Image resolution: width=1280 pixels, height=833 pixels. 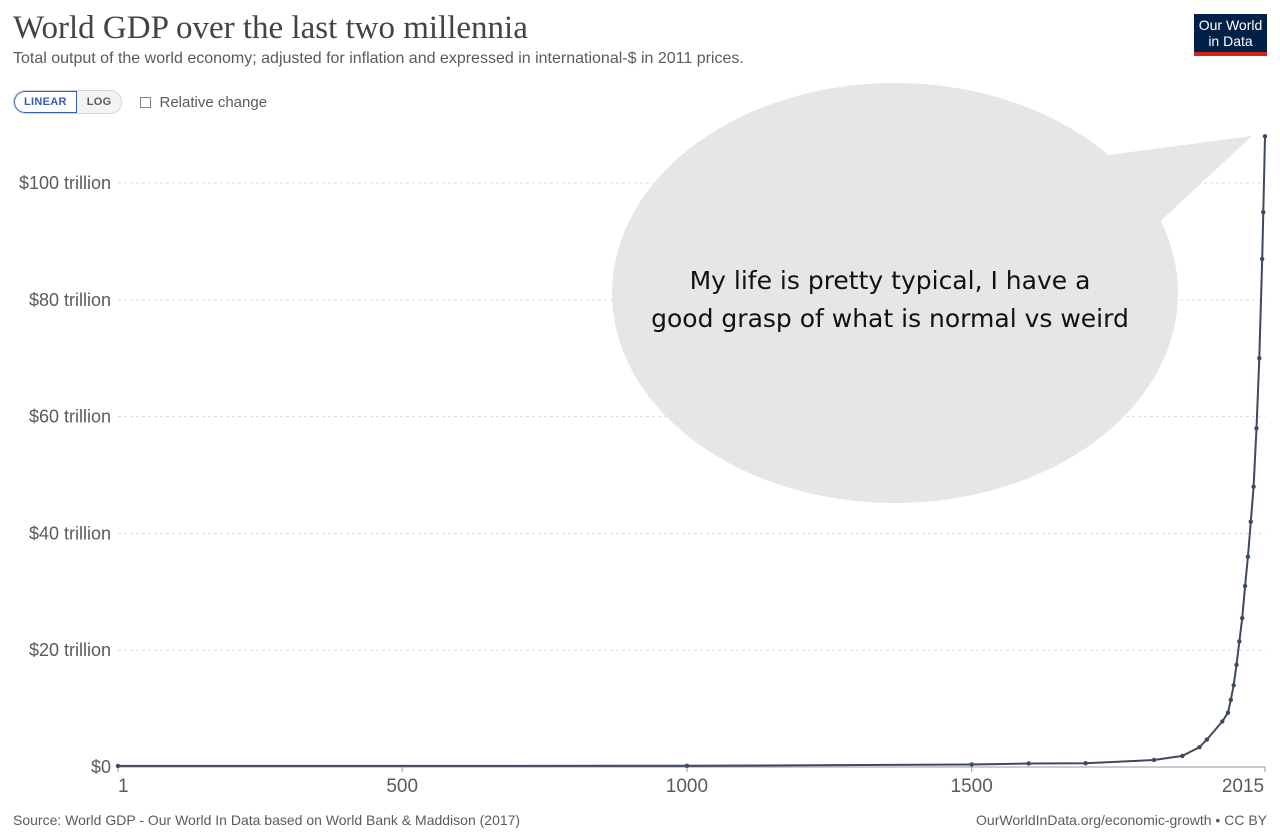 What do you see at coordinates (1239, 820) in the screenshot?
I see `license-label: • CC BY` at bounding box center [1239, 820].